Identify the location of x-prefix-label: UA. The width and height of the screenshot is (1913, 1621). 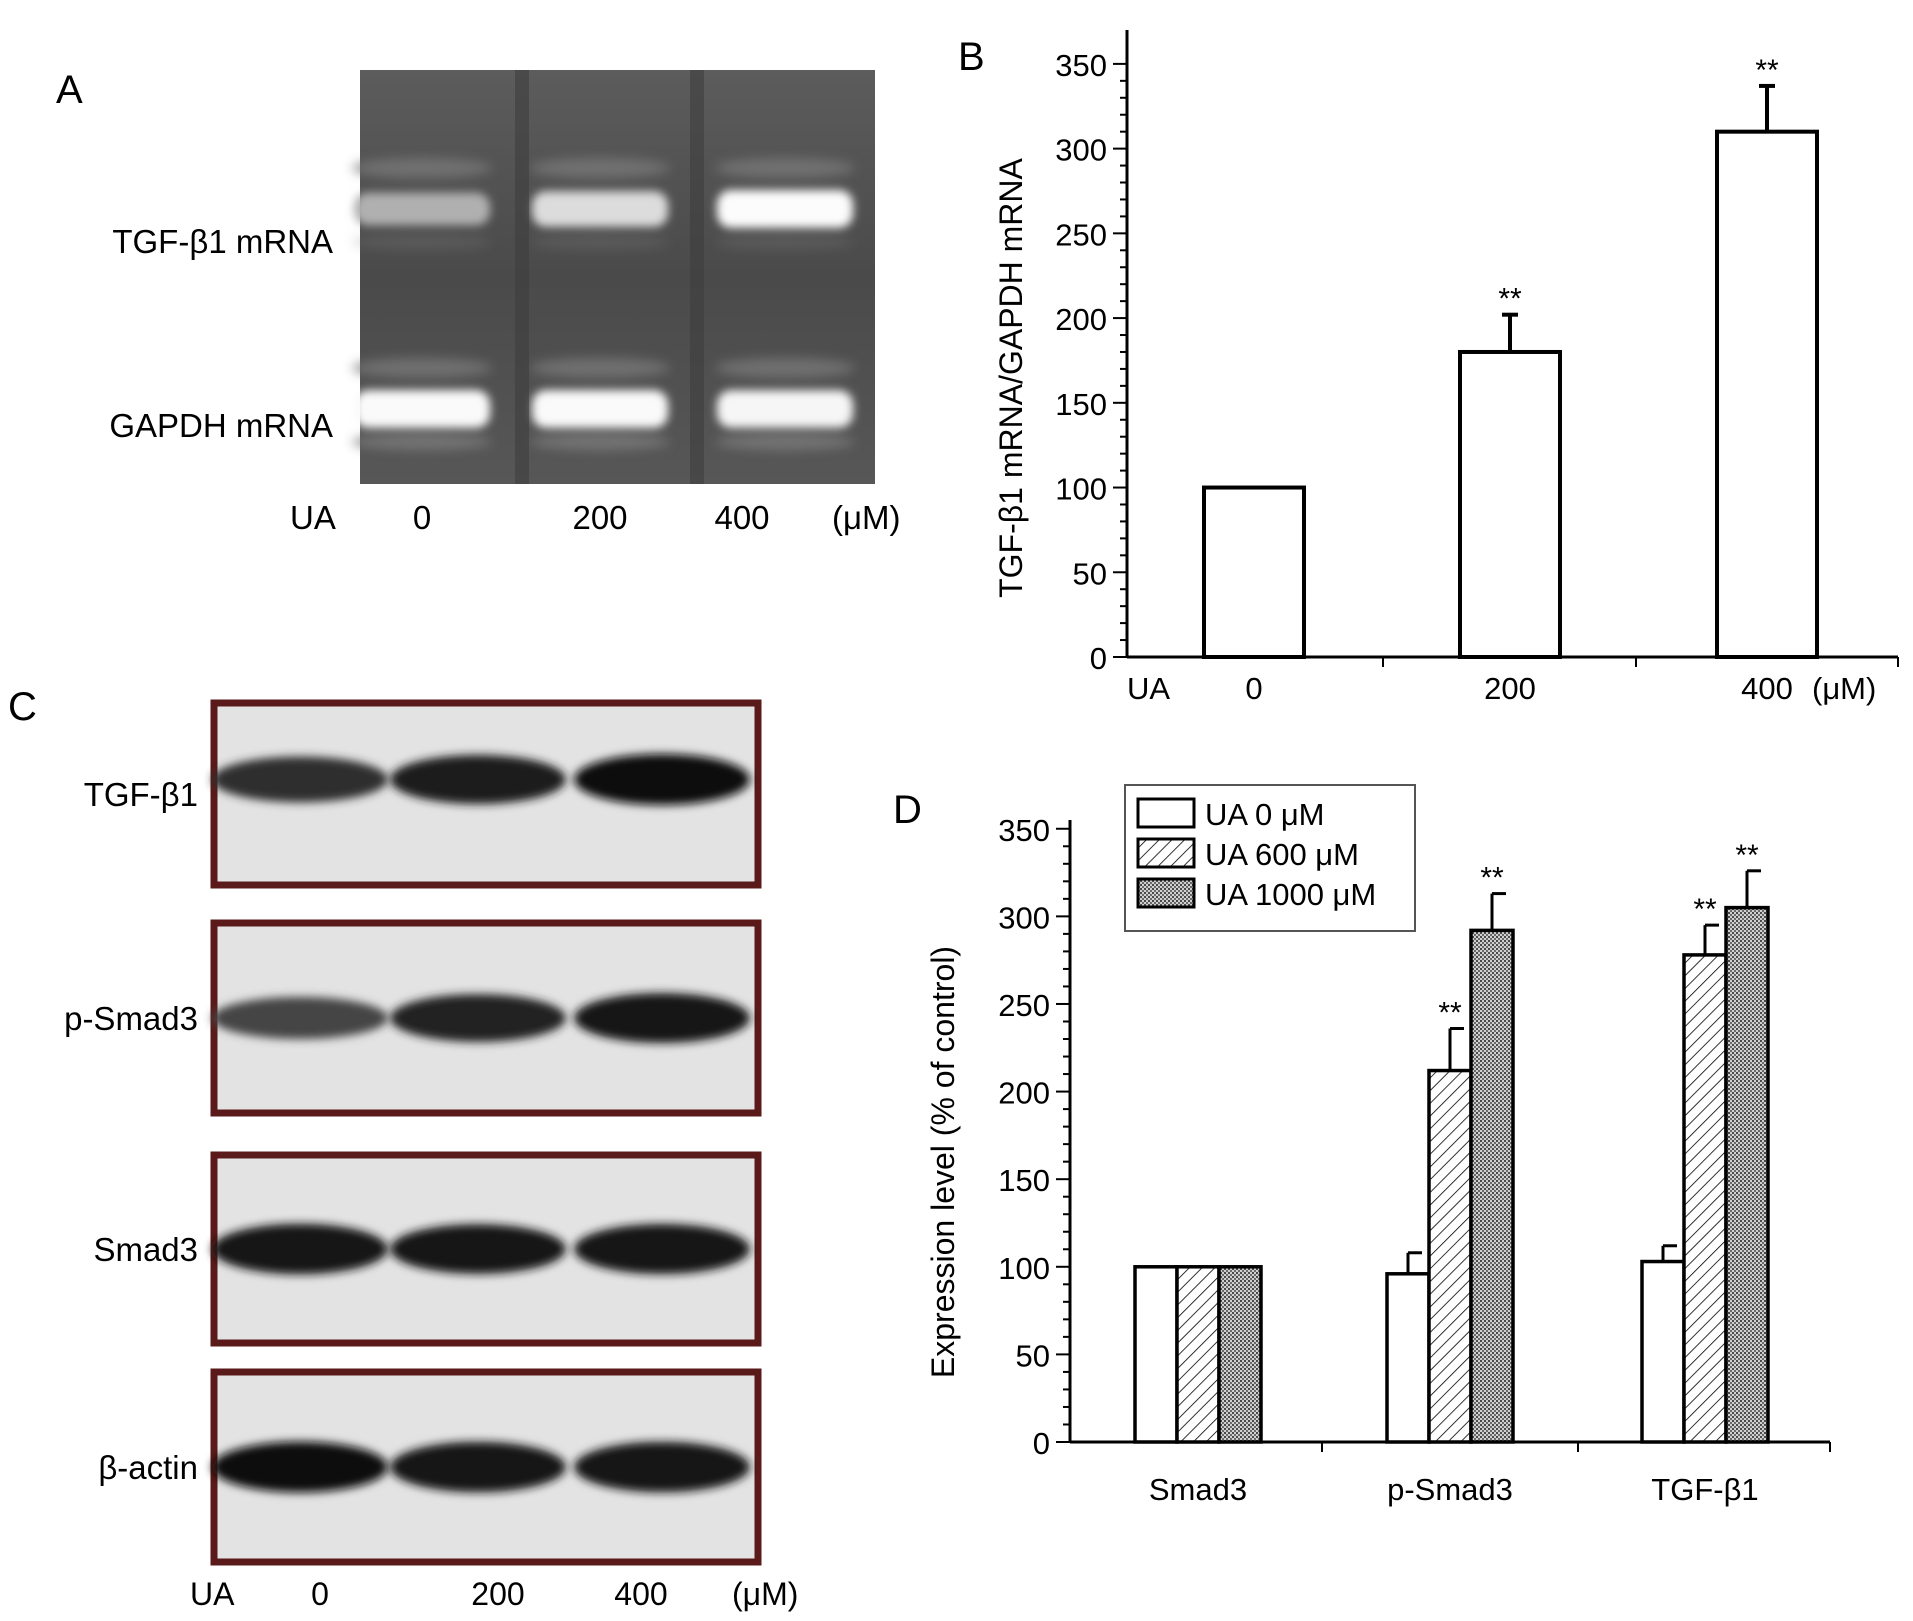
(1148, 688).